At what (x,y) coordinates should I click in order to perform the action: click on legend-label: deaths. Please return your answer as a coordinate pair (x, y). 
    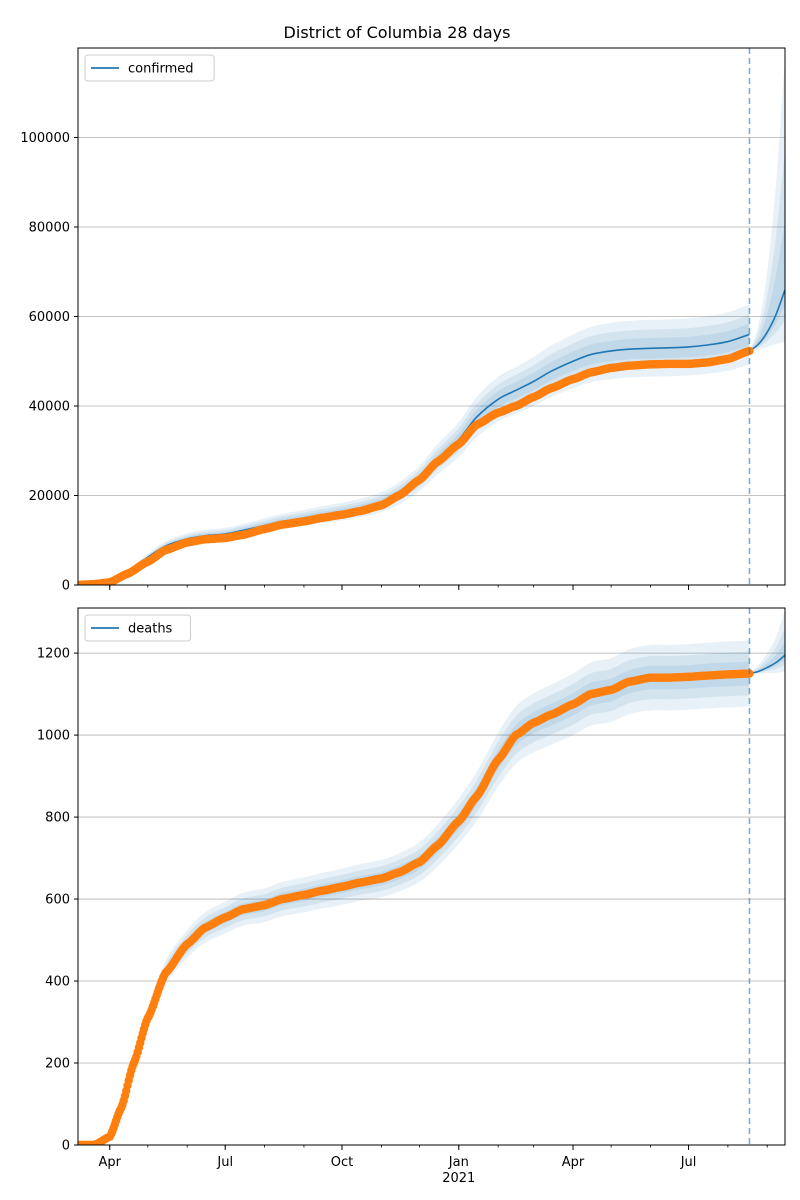
    Looking at the image, I should click on (150, 629).